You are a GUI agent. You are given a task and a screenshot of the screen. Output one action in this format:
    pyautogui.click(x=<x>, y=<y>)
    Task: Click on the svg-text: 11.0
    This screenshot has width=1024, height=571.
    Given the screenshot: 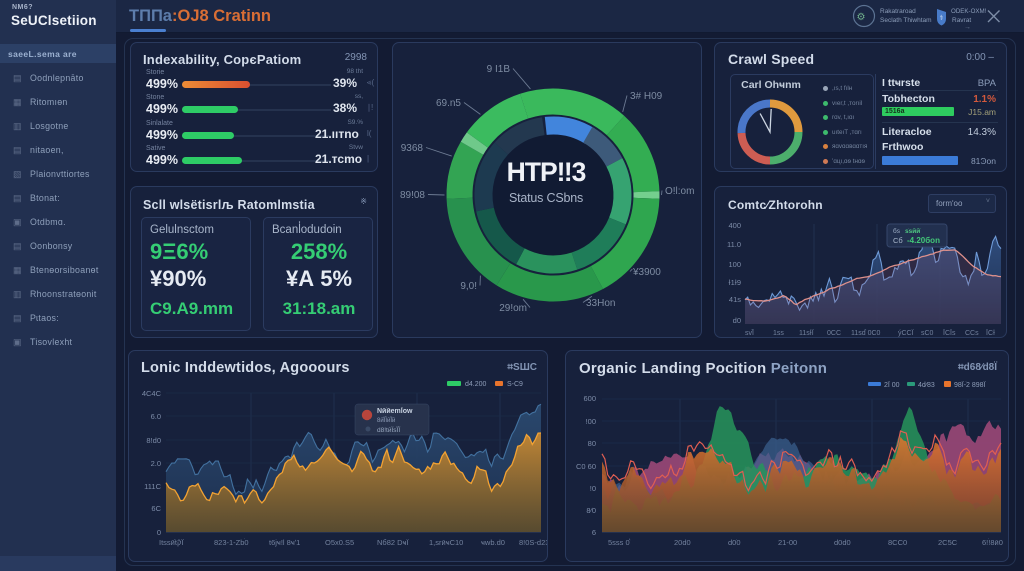 What is the action you would take?
    pyautogui.click(x=734, y=244)
    